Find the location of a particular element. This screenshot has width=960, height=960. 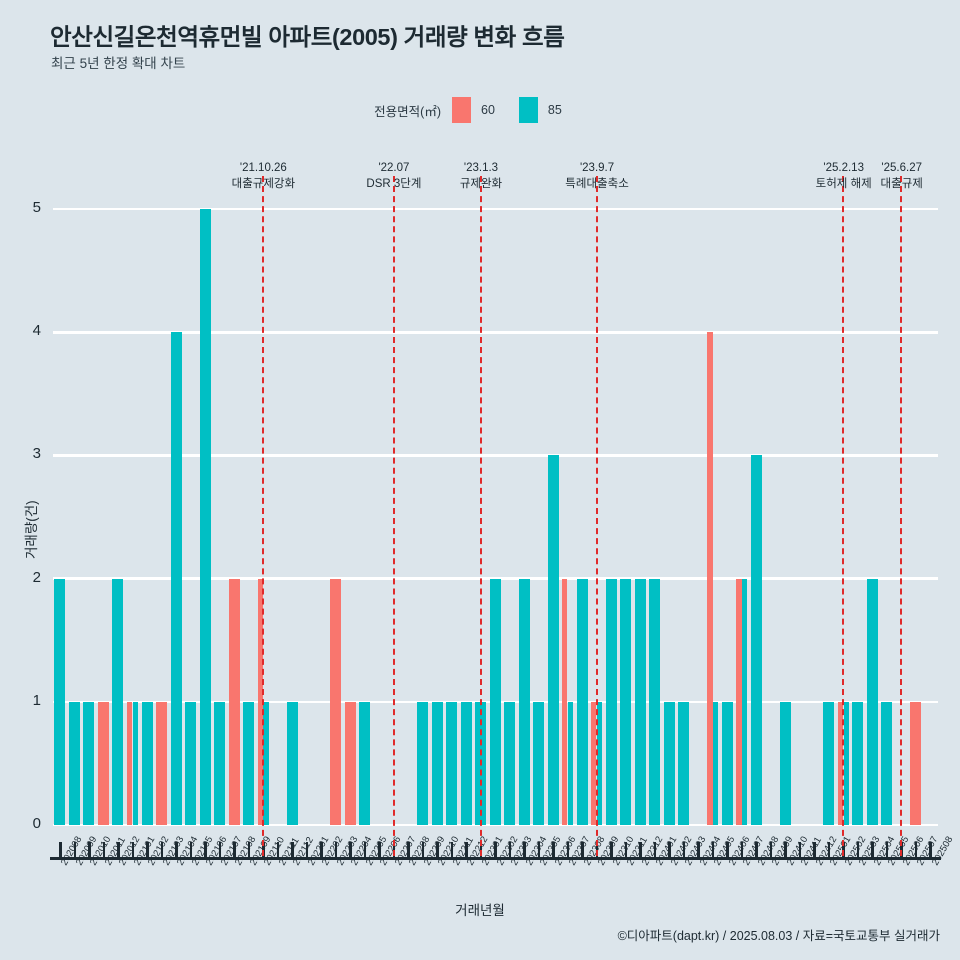

chart-legend: 전용면적(㎡) 60 85 is located at coordinates (480, 110).